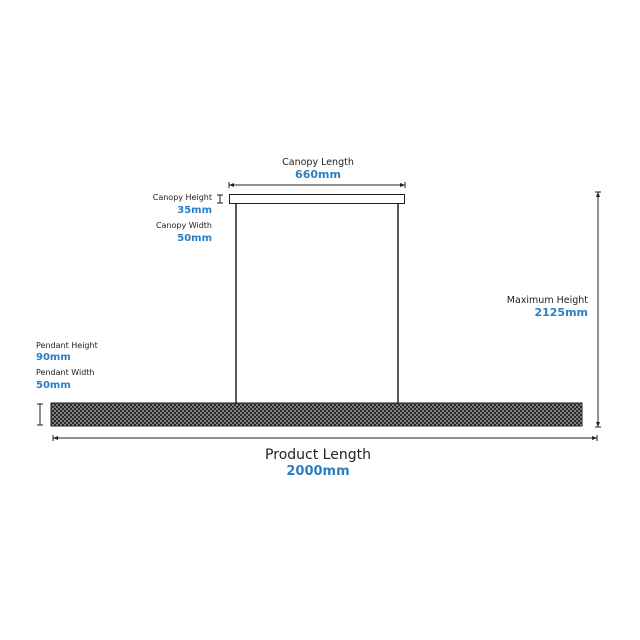 The height and width of the screenshot is (640, 640). Describe the element at coordinates (53, 357) in the screenshot. I see `pendant-height-value: 90mm` at that location.